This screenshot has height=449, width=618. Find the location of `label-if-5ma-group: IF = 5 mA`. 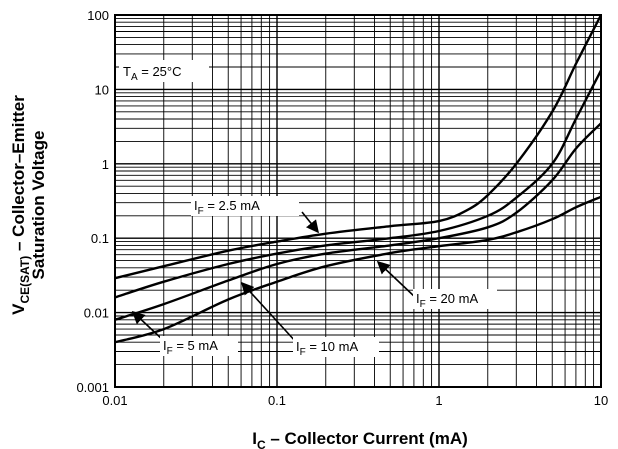

label-if-5ma-group: IF = 5 mA is located at coordinates (184, 333).